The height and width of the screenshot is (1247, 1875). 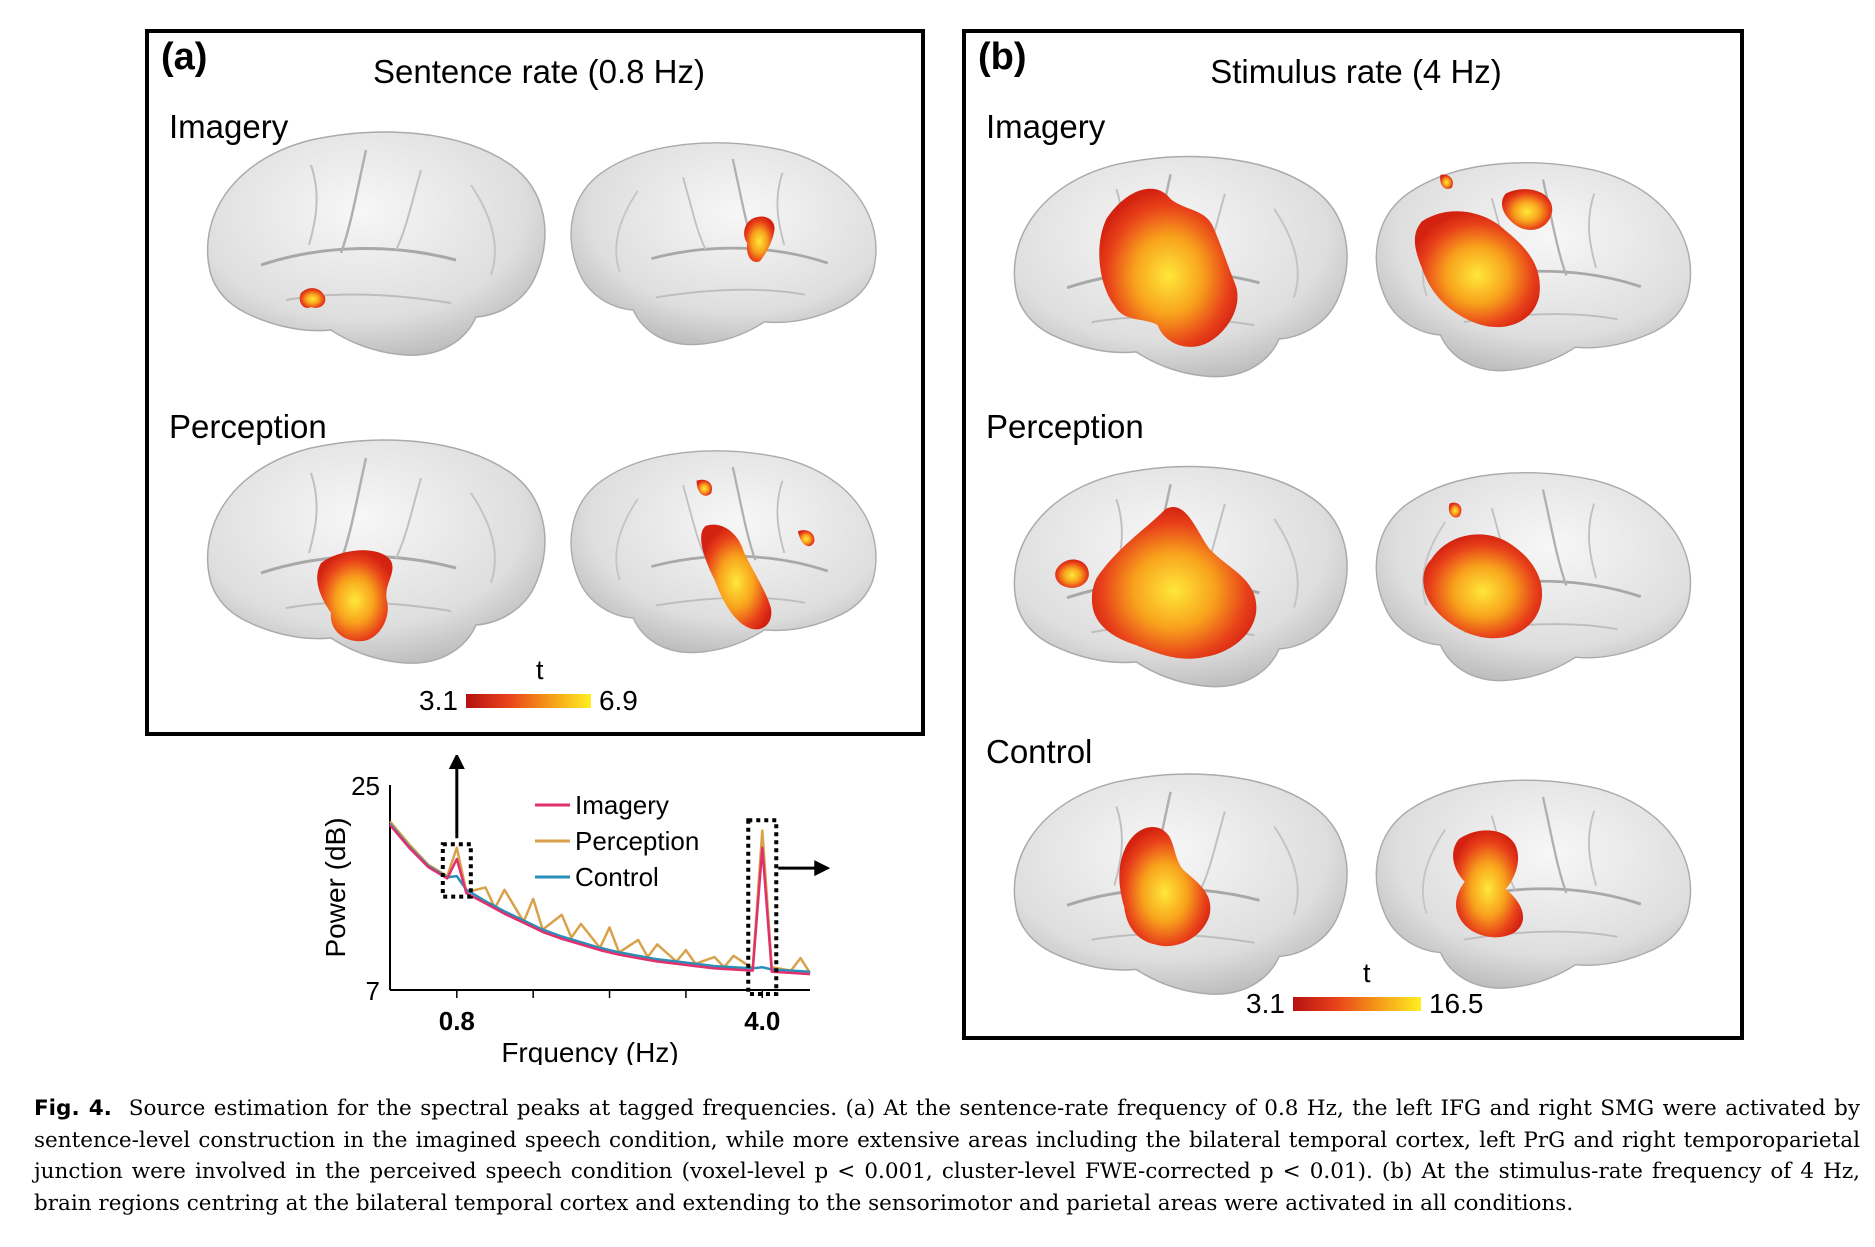 I want to click on x-tick-label: 4.0, so click(x=762, y=1021).